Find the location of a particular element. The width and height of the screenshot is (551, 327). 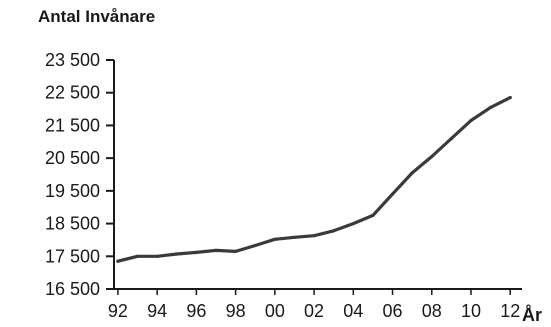

x-tick-label: 92 is located at coordinates (118, 311).